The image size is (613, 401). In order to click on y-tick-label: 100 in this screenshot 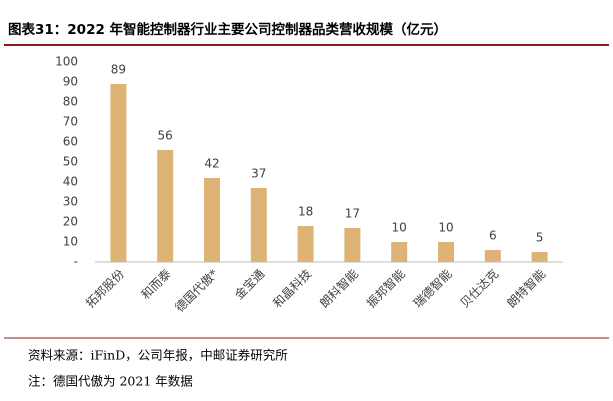, I will do `click(66, 62)`.